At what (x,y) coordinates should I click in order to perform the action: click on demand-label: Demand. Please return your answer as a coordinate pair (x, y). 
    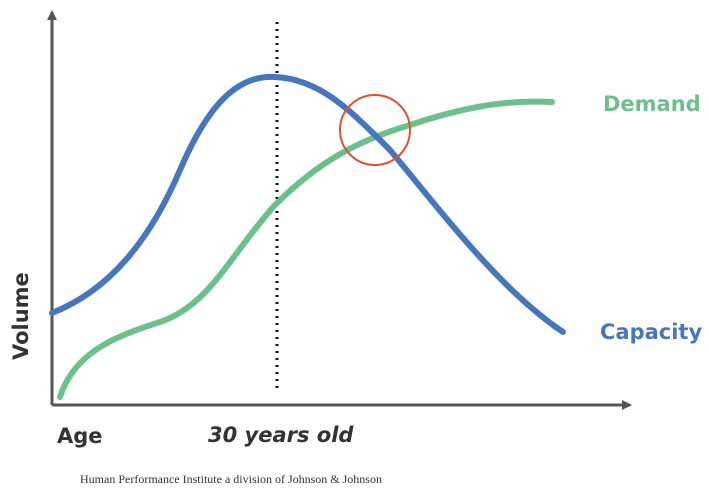
    Looking at the image, I should click on (652, 104).